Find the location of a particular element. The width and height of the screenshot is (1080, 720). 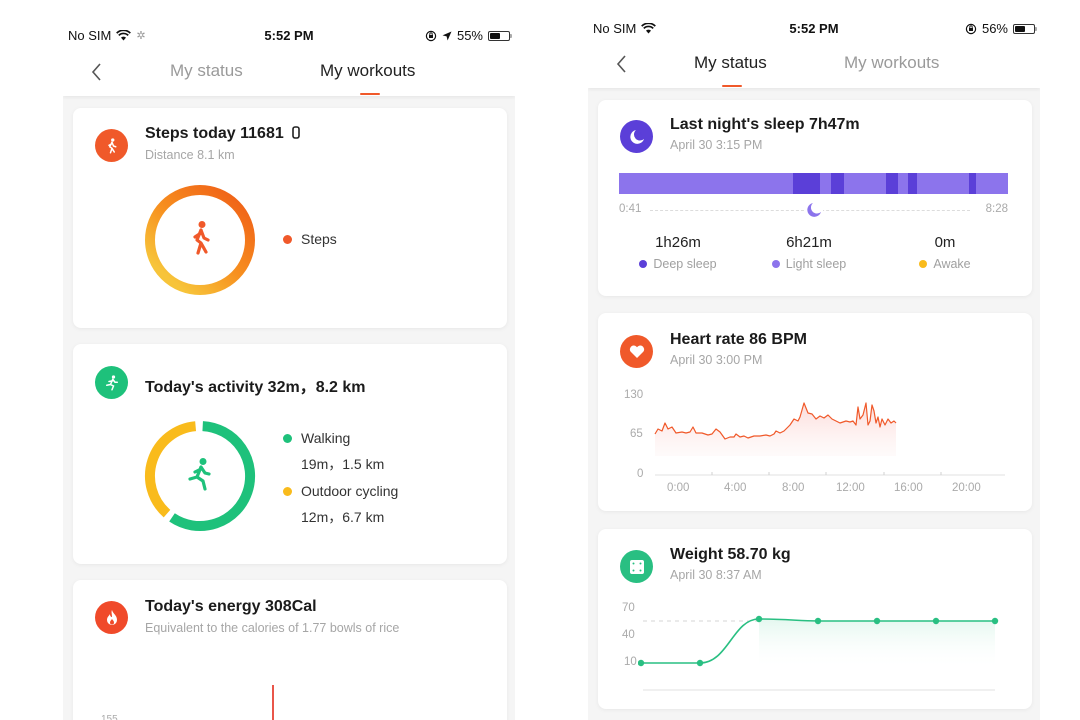

deep-sleep-stat: 1h26m Deep sleep is located at coordinates (678, 252).